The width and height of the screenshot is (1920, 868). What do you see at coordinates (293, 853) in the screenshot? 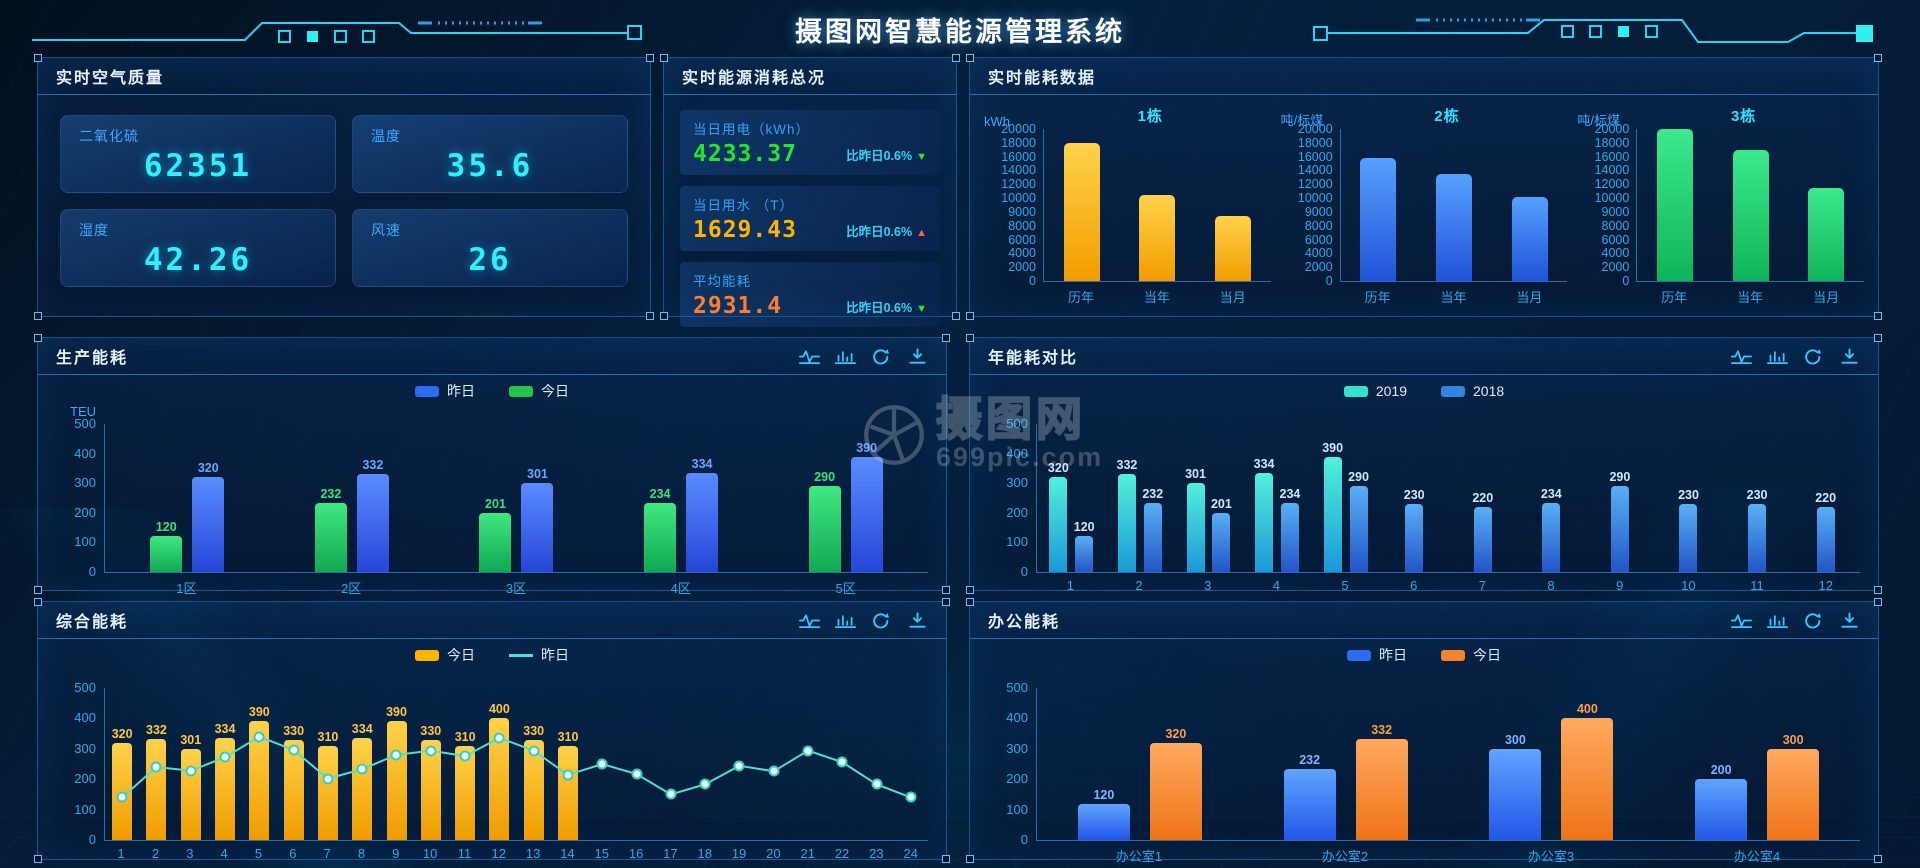
I see `x-tick: 6` at bounding box center [293, 853].